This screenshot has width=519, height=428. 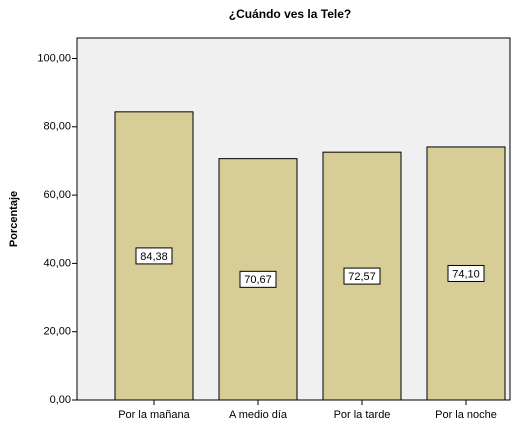 I want to click on y-tick-label: 80,00, so click(x=57, y=127).